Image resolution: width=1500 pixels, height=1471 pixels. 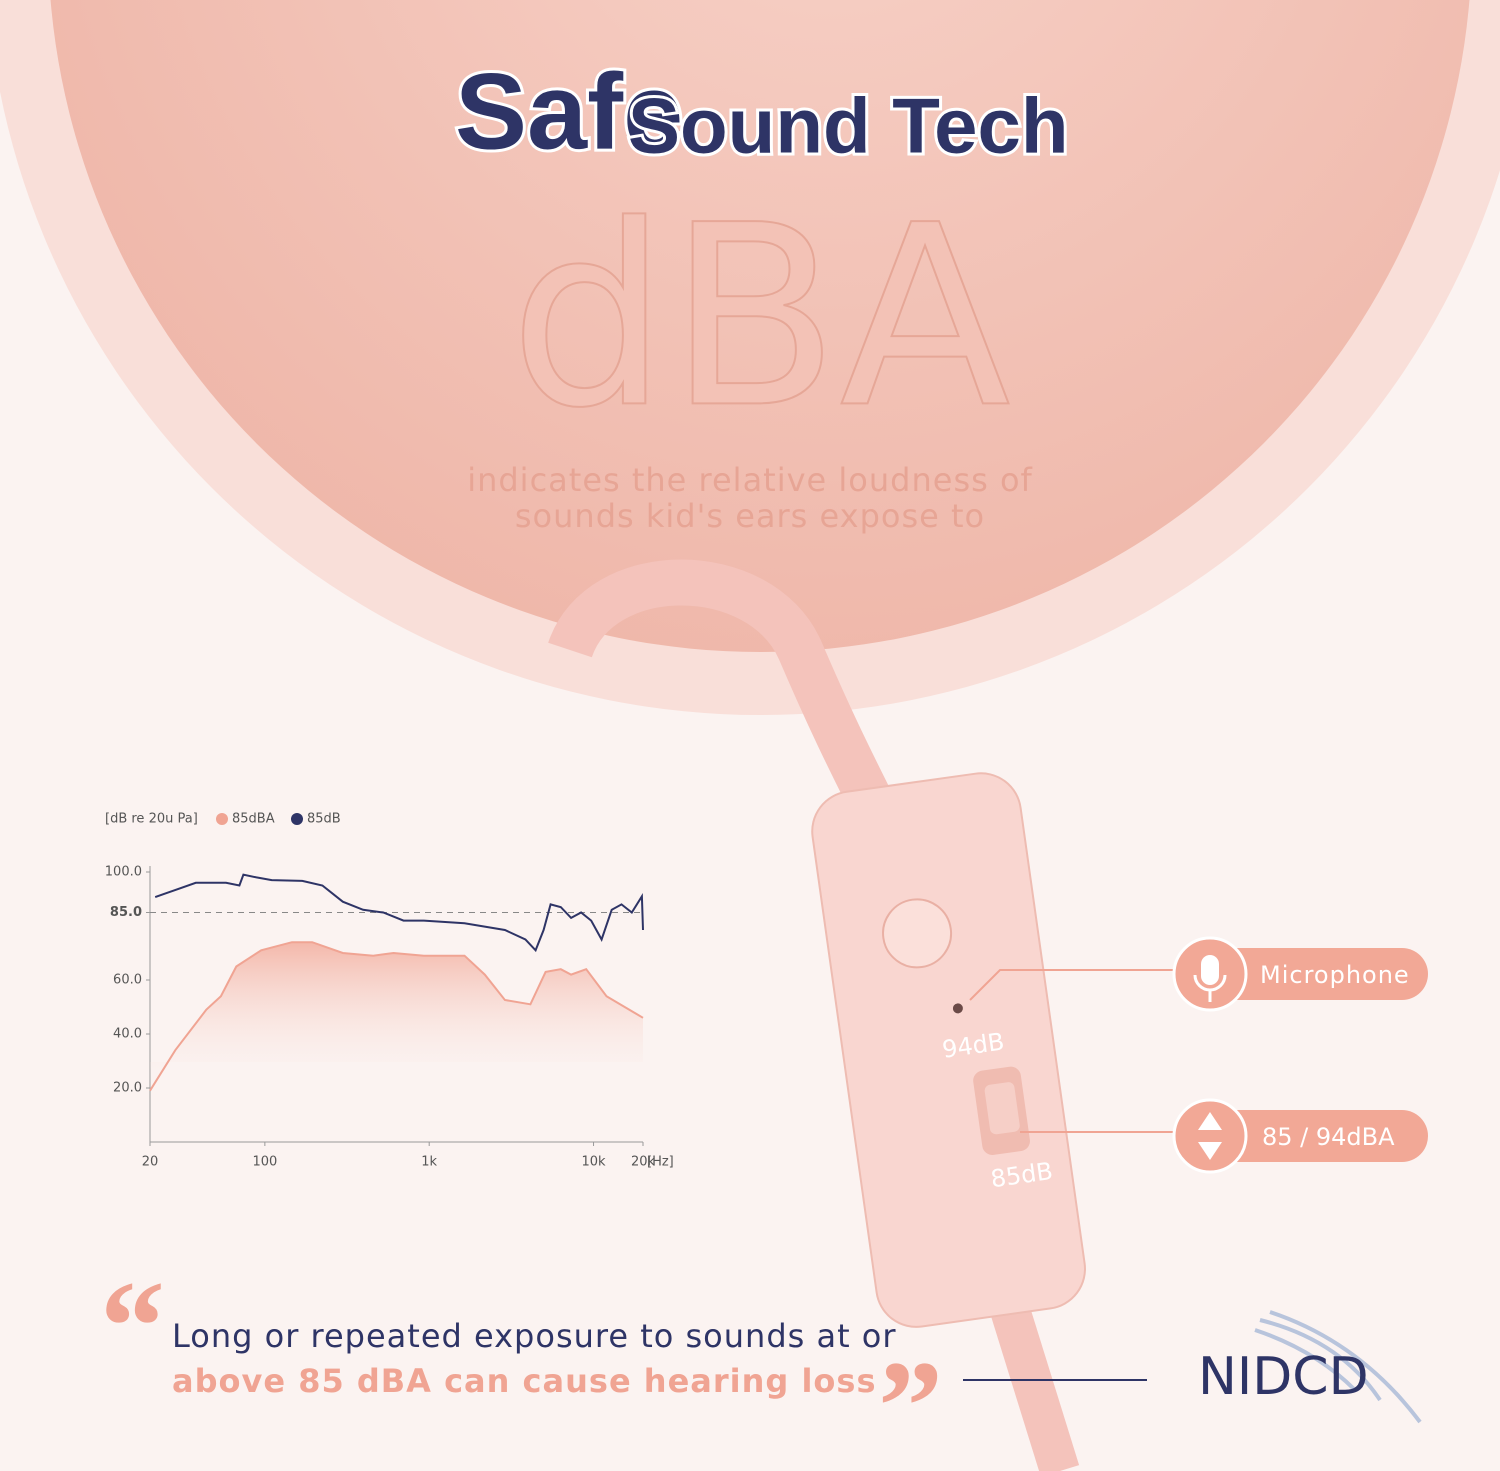 What do you see at coordinates (151, 819) in the screenshot?
I see `y-axis-label: [dB re 20u Pa]` at bounding box center [151, 819].